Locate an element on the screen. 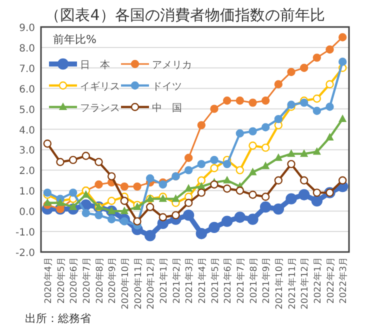 The image size is (370, 330). legend-title: 前年比% is located at coordinates (74, 39).